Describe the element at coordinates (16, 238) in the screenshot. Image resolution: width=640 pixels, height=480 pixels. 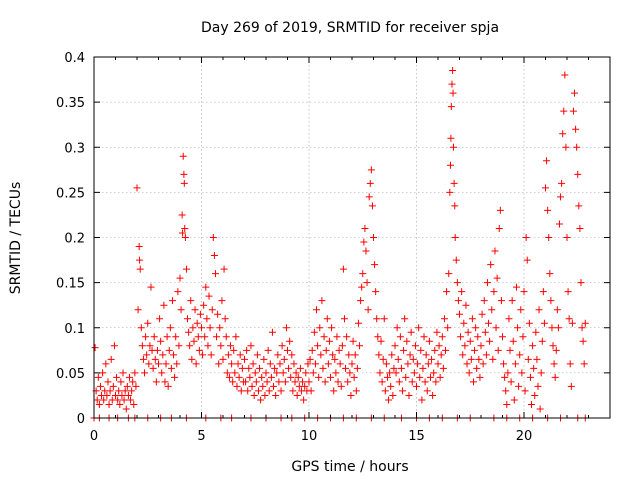
I see `y-axis-label: SRMTID / TECUs` at that location.